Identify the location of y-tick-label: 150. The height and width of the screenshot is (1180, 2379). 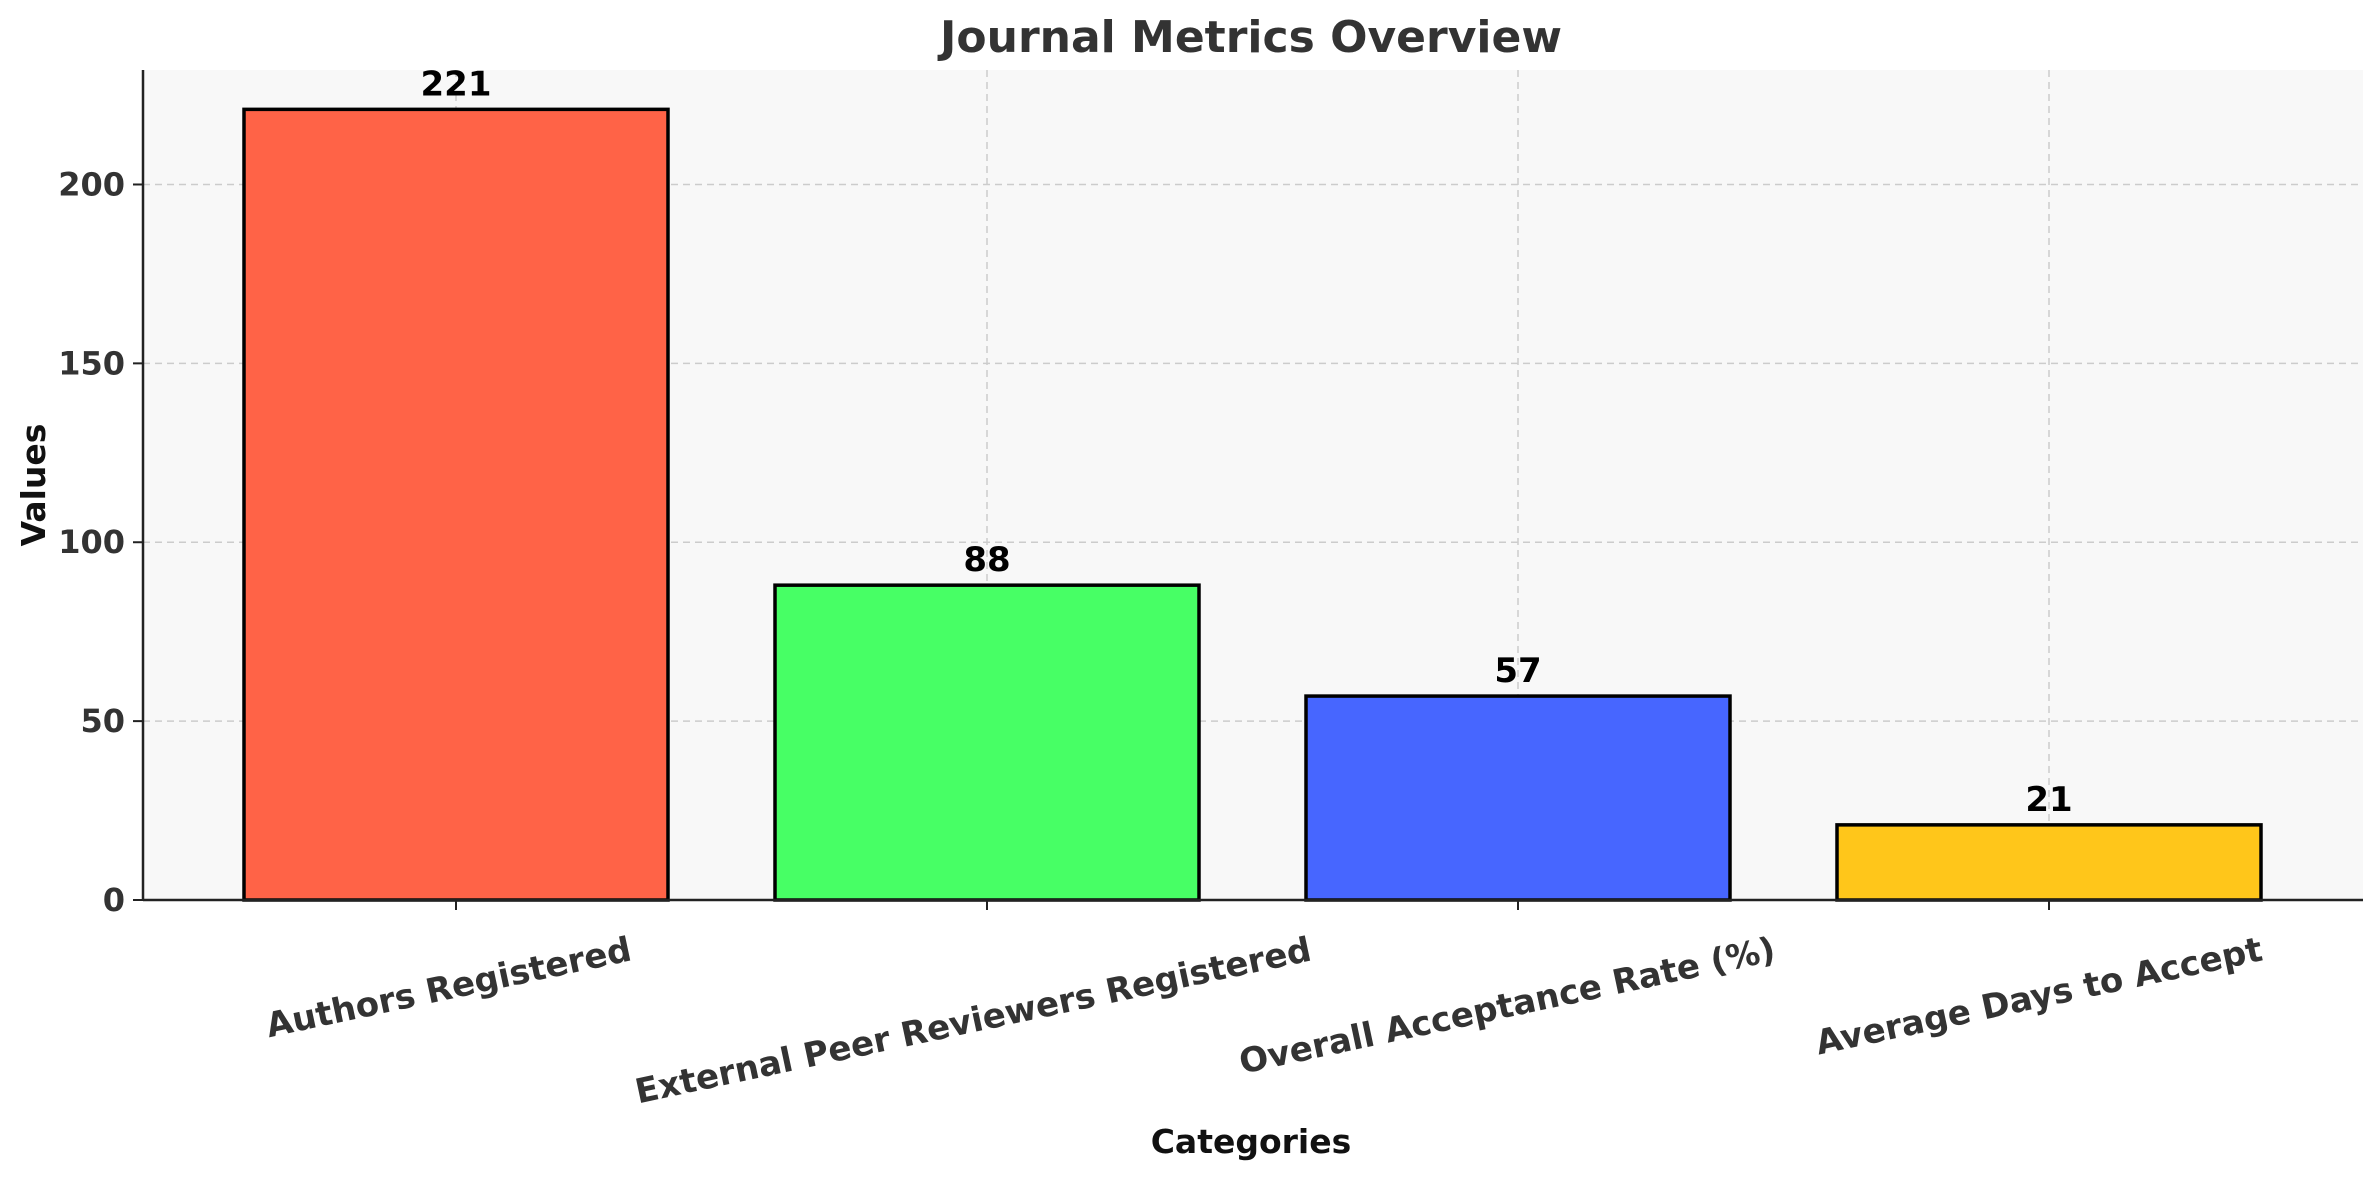
(91, 363).